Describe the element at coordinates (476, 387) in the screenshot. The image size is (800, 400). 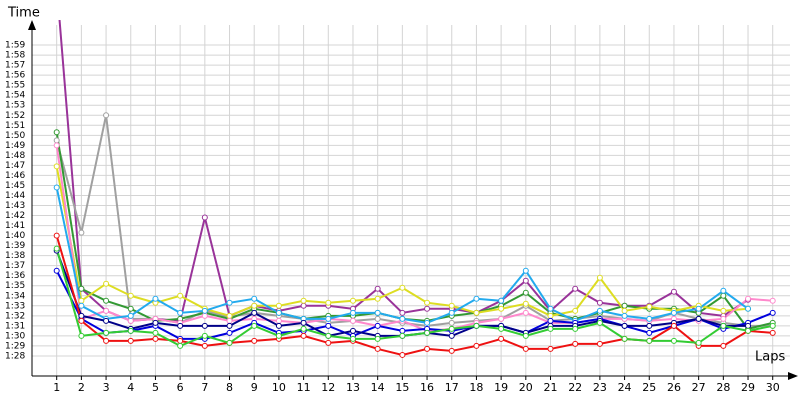
I see `x-tick-label: 18` at that location.